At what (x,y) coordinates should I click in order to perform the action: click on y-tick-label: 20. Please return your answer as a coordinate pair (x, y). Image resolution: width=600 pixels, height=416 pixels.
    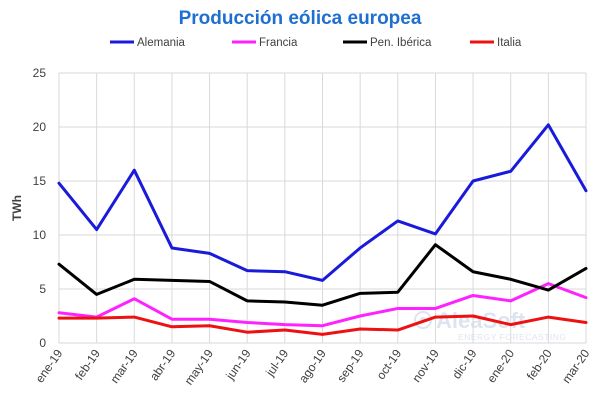
    Looking at the image, I should click on (40, 127).